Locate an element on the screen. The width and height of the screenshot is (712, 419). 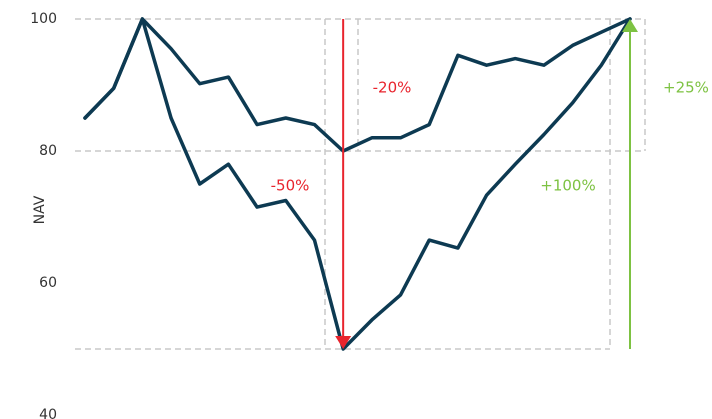
y-tick-label: 40 is located at coordinates (48, 413).